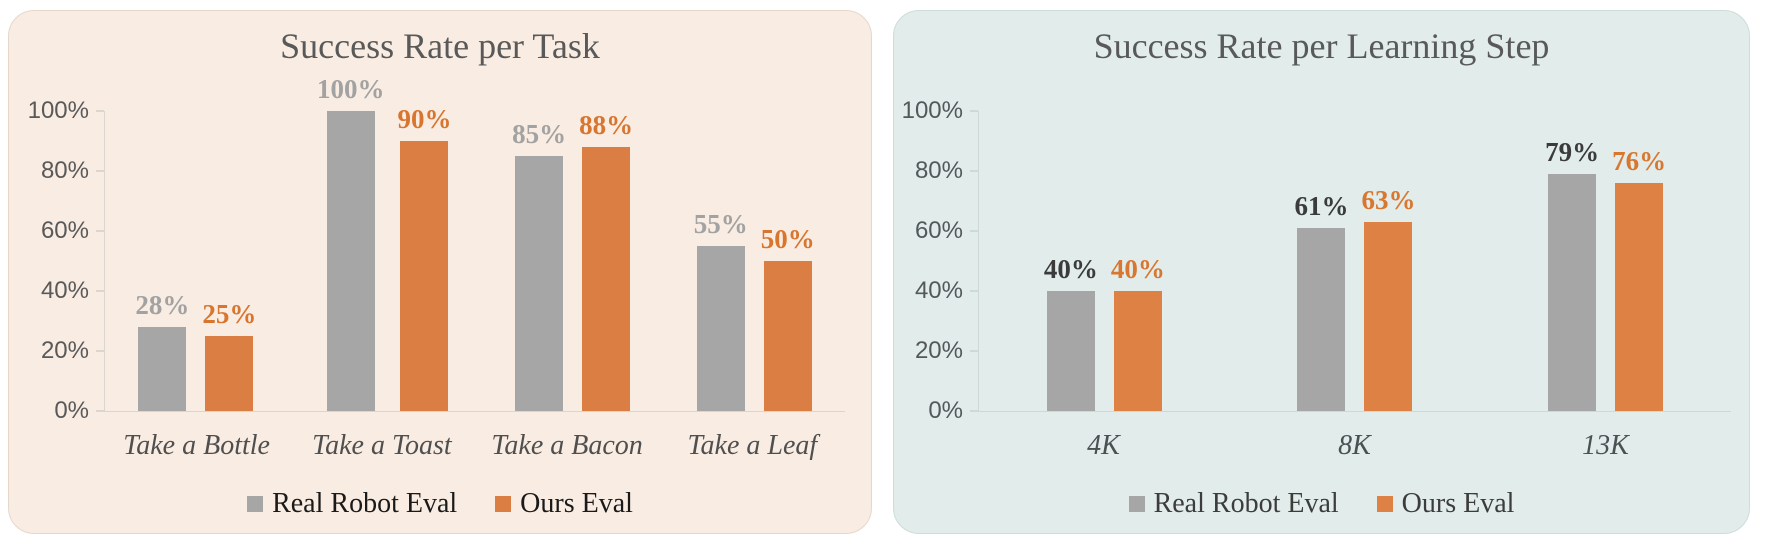 This screenshot has height=550, width=1774. What do you see at coordinates (350, 89) in the screenshot?
I see `bar-value-label: 100%` at bounding box center [350, 89].